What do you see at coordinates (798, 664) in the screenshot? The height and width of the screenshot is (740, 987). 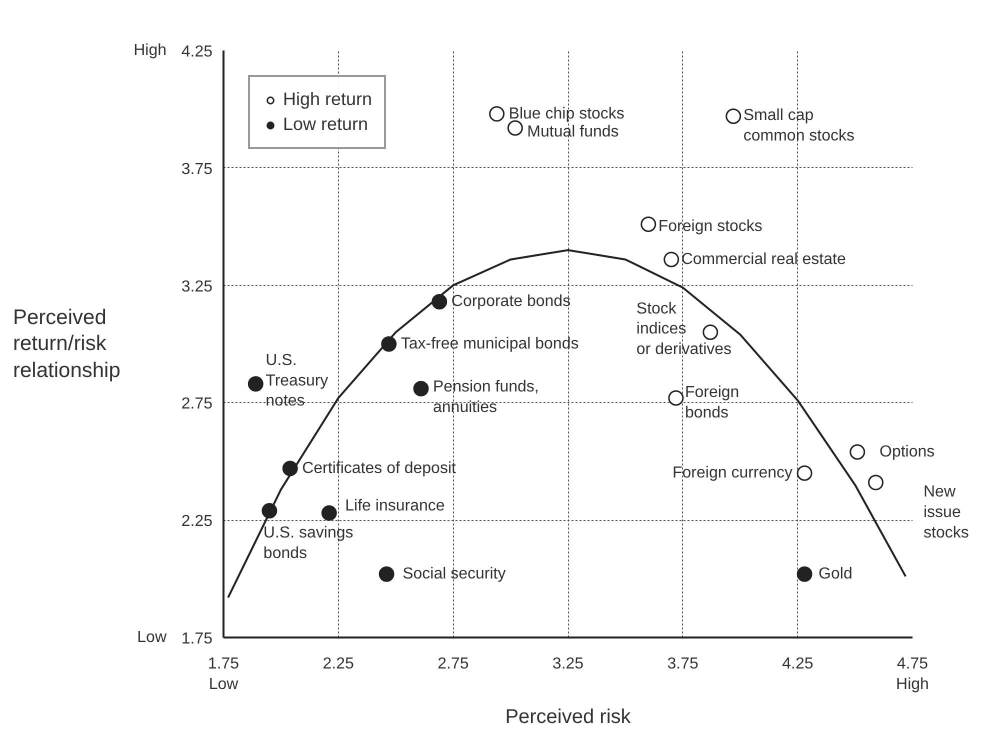 I see `x-tick-label: 4.25` at bounding box center [798, 664].